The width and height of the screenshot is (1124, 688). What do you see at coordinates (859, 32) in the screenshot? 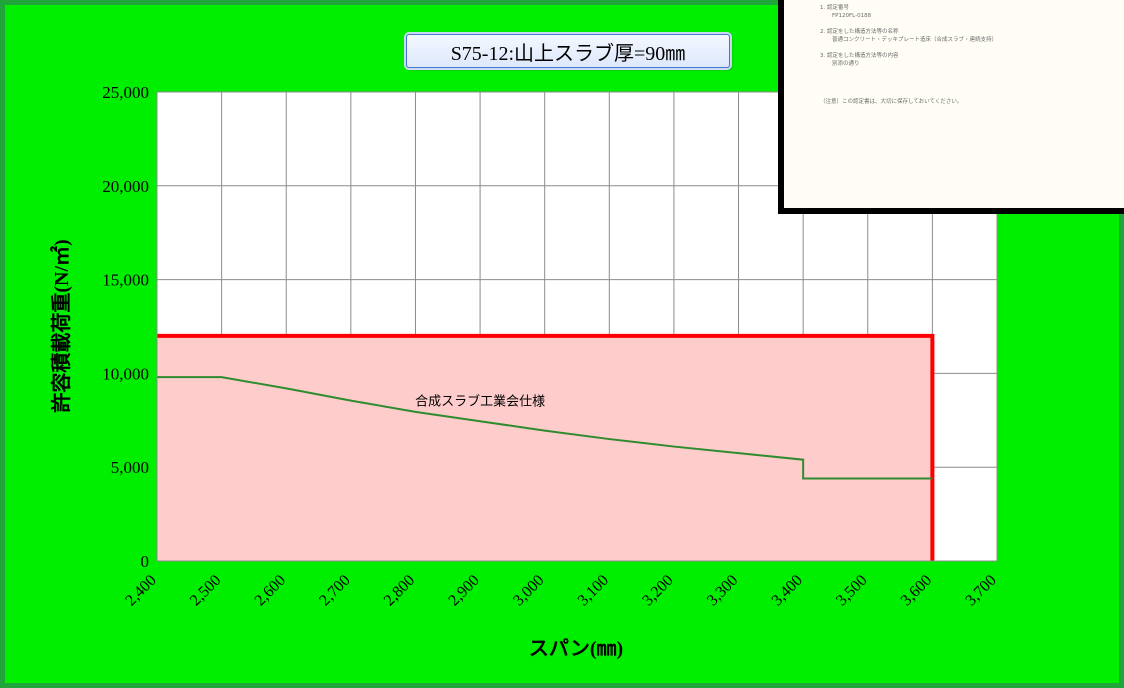
I see `doc-item-heading: 2. 認定をした構造方法等の名称` at bounding box center [859, 32].